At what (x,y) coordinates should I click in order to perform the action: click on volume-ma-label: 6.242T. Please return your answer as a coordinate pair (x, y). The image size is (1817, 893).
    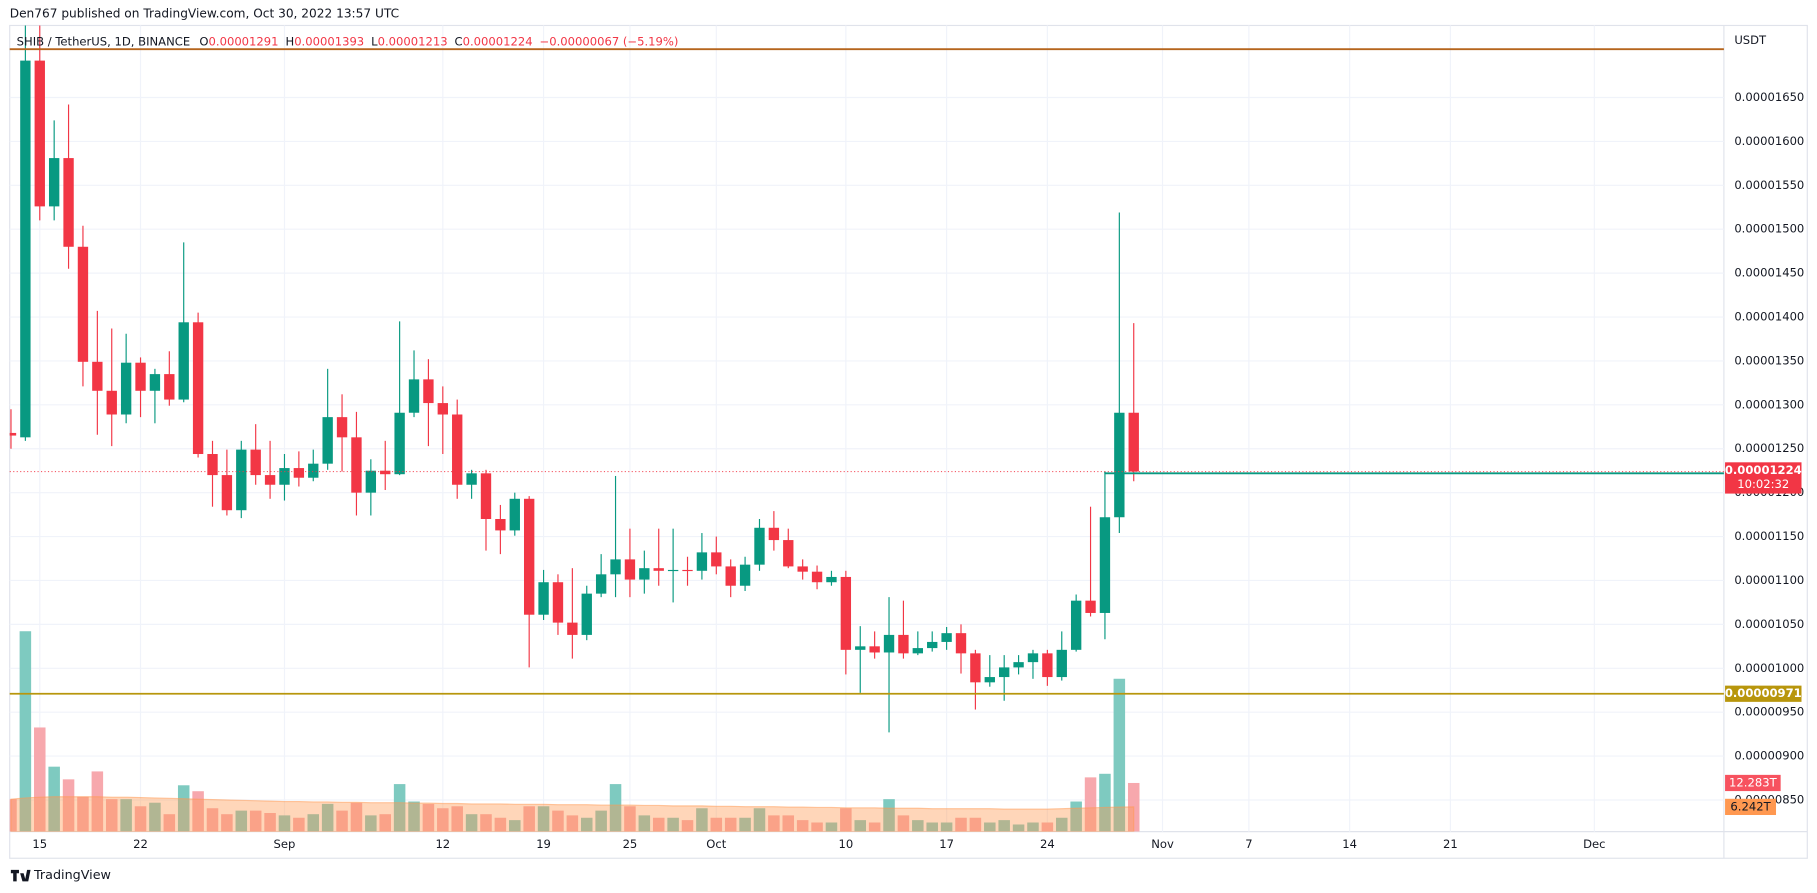
    Looking at the image, I should click on (1750, 806).